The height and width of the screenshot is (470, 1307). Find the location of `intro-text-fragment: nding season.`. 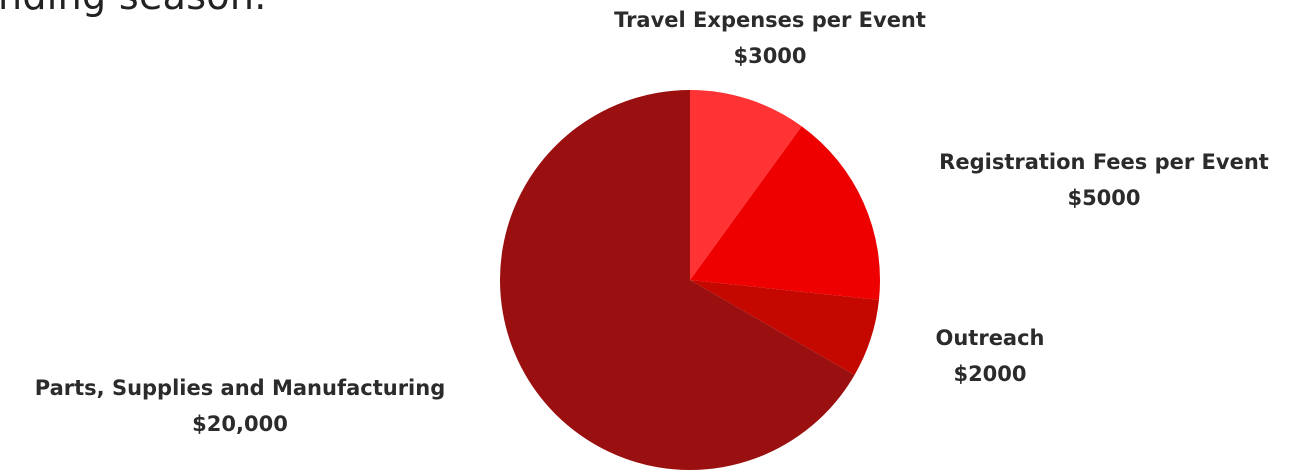

intro-text-fragment: nding season. is located at coordinates (133, 9).